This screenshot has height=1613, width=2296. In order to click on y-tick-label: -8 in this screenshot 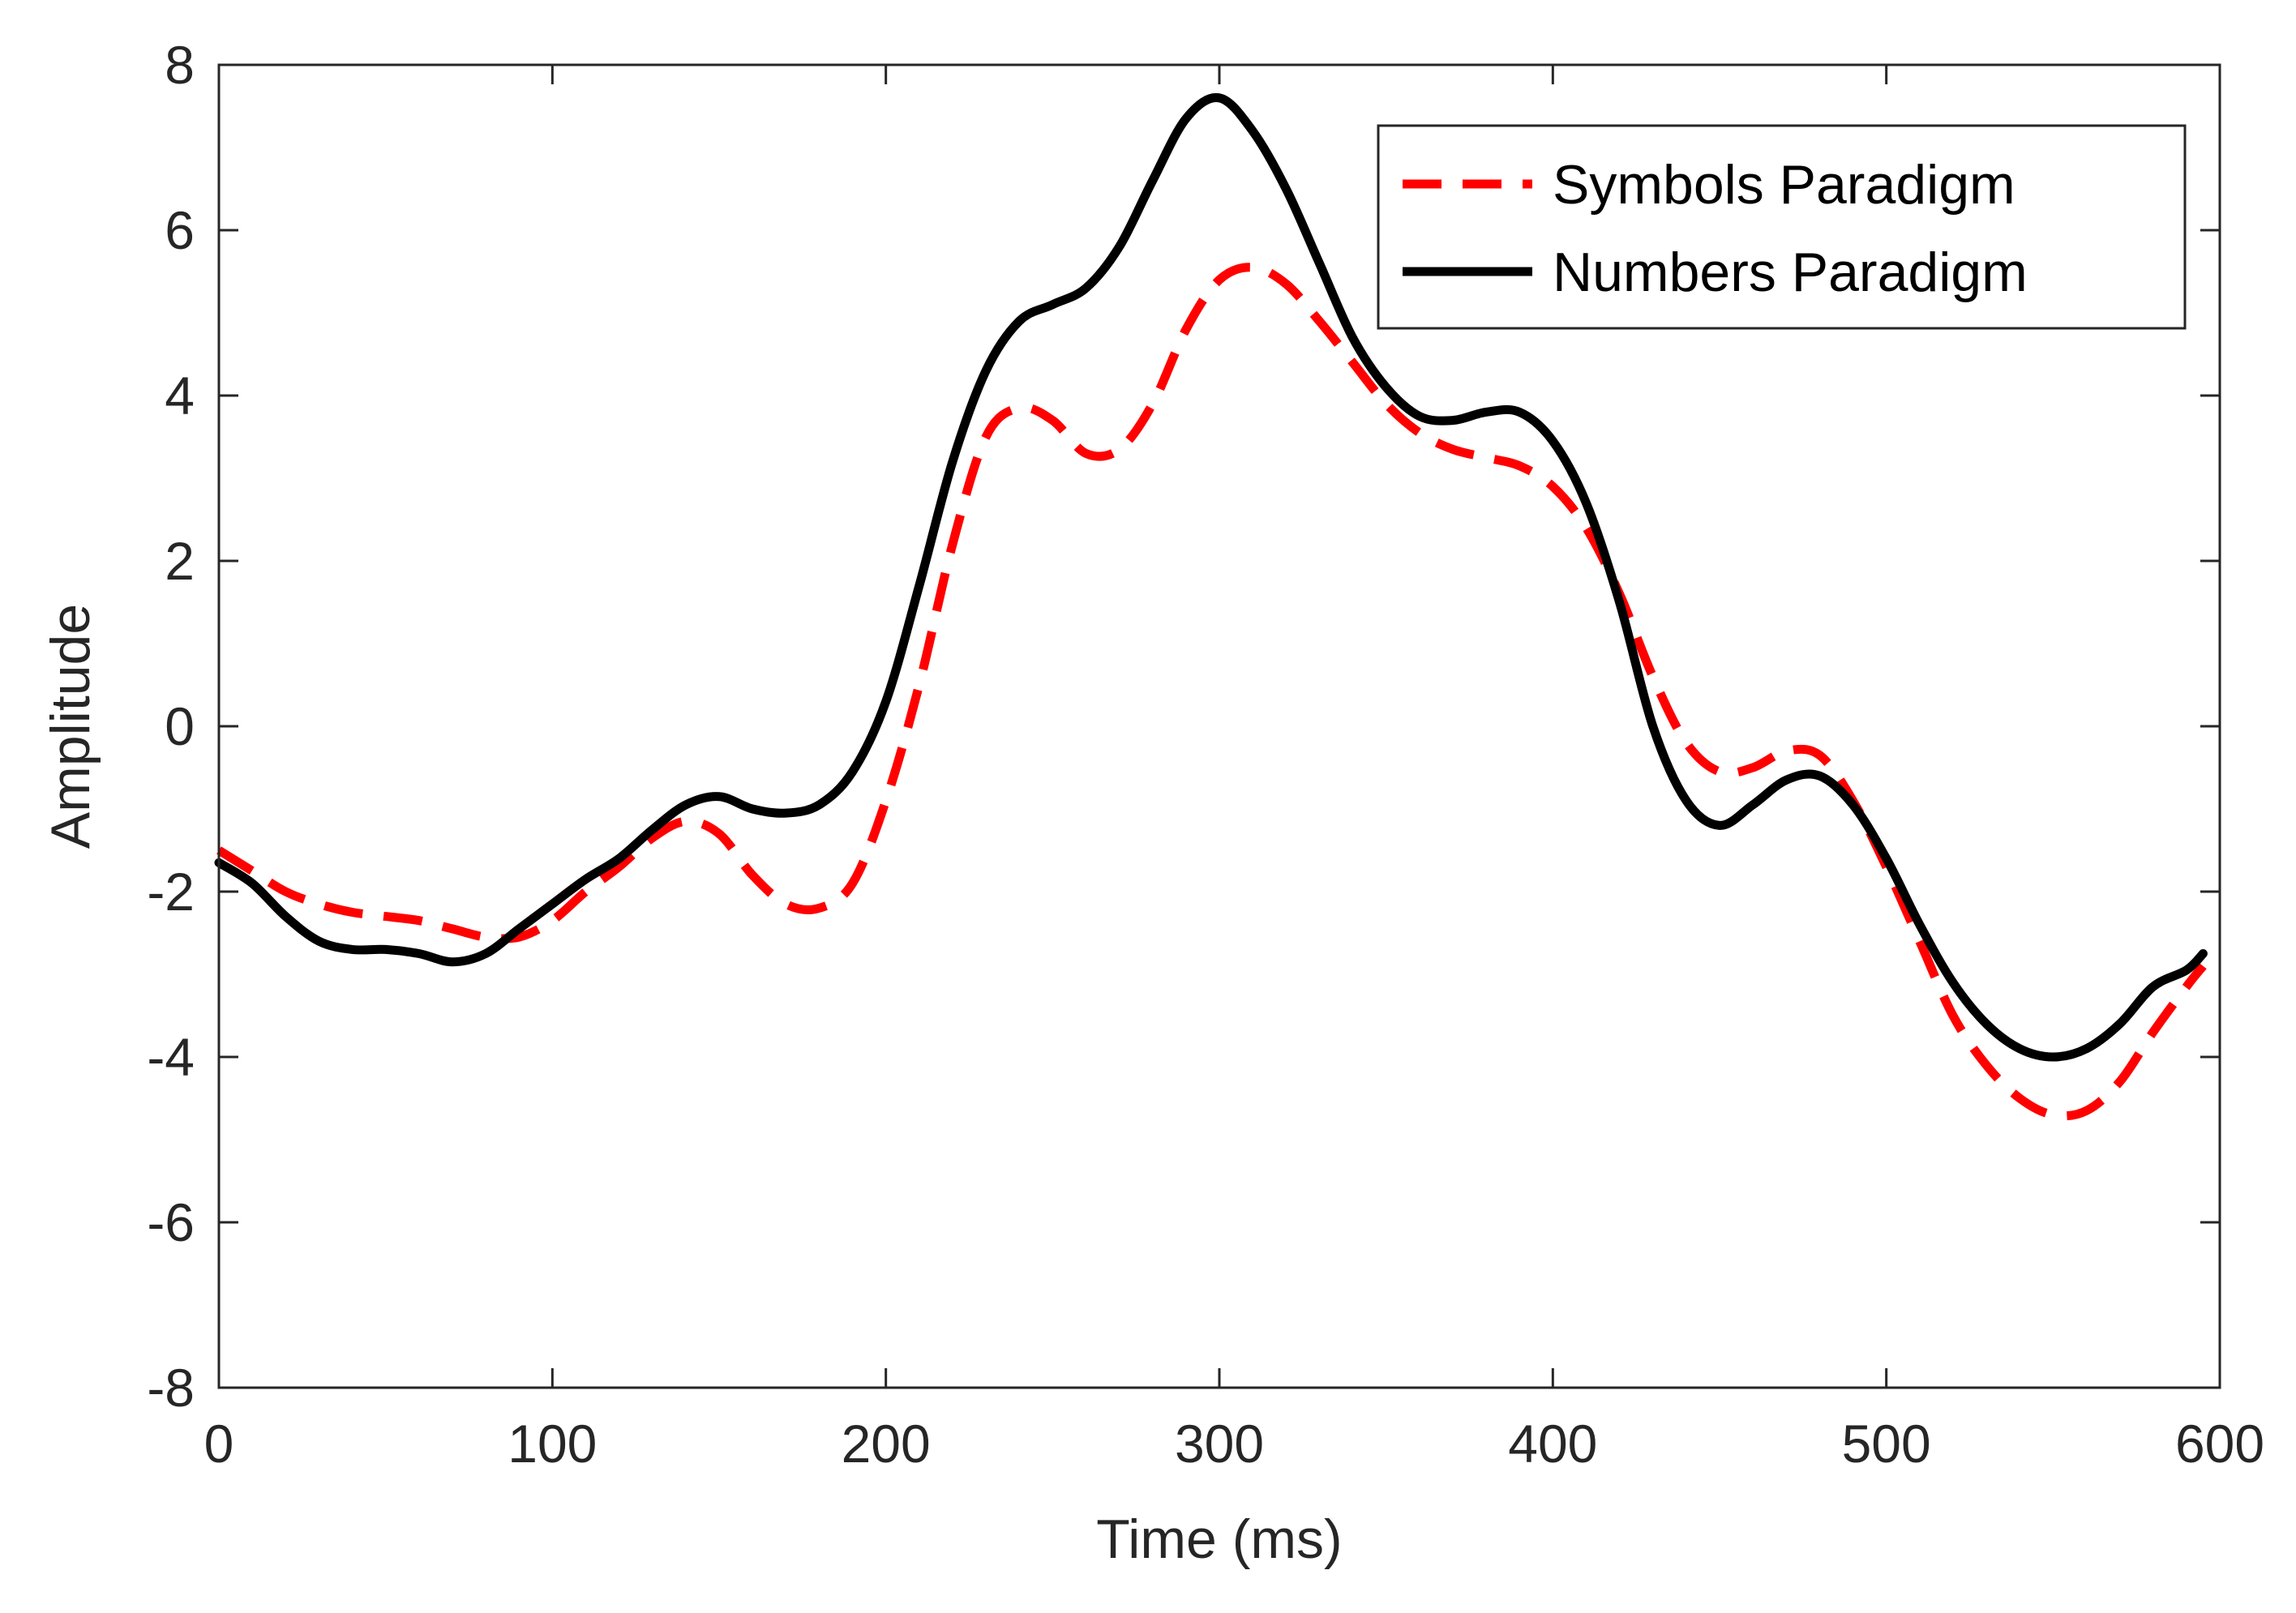, I will do `click(171, 1388)`.